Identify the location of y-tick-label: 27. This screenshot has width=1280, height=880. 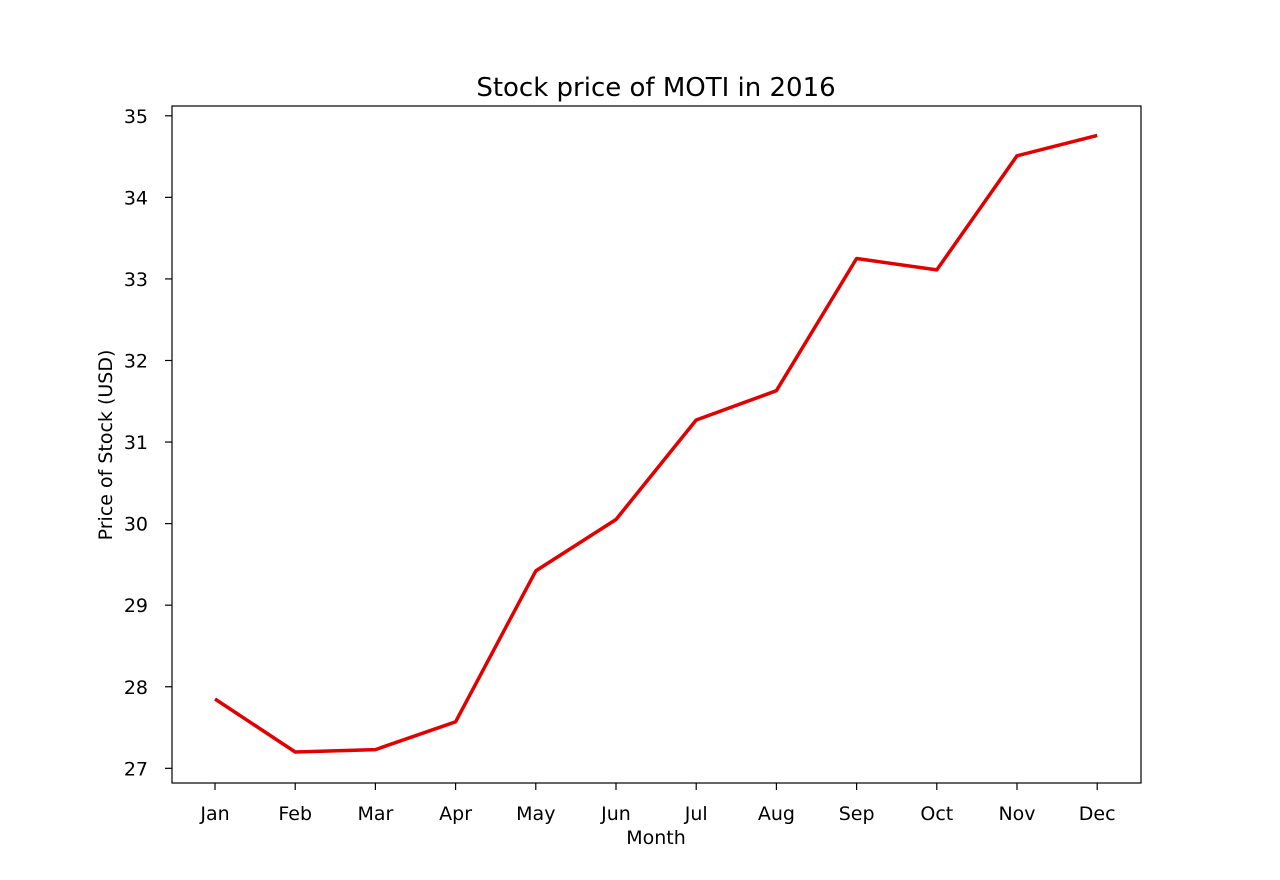
(136, 769).